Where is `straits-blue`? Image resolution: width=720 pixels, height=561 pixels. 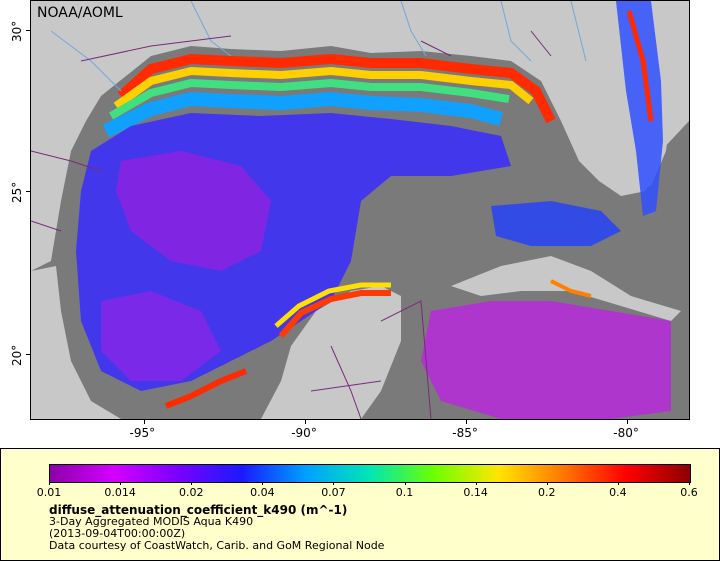
straits-blue is located at coordinates (556, 223).